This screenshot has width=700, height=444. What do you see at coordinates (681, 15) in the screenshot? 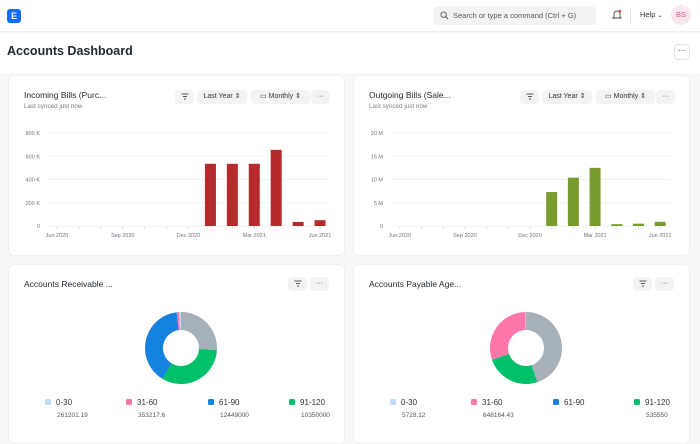
I see `avatar: BS` at bounding box center [681, 15].